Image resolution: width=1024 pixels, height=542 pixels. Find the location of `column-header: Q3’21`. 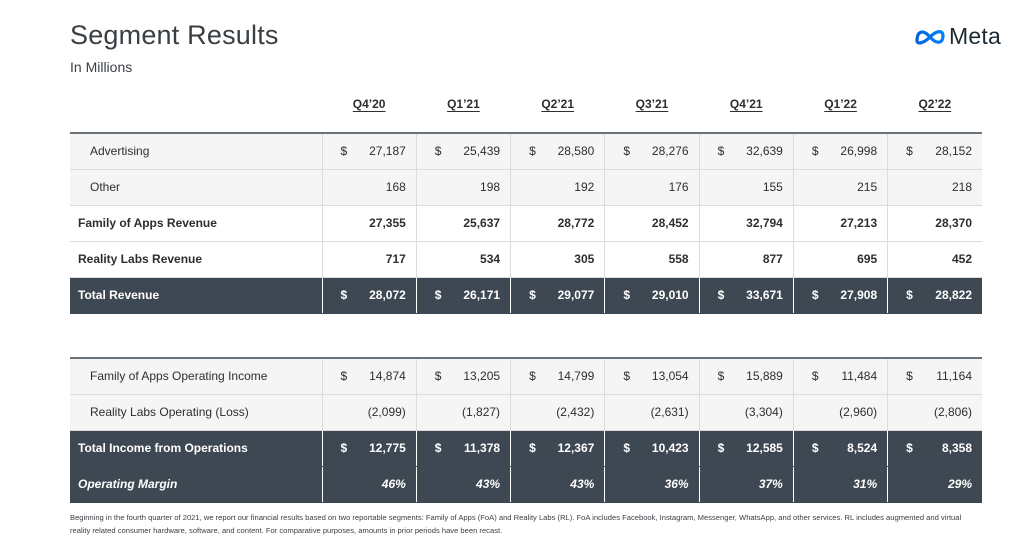

column-header: Q3’21 is located at coordinates (652, 104).